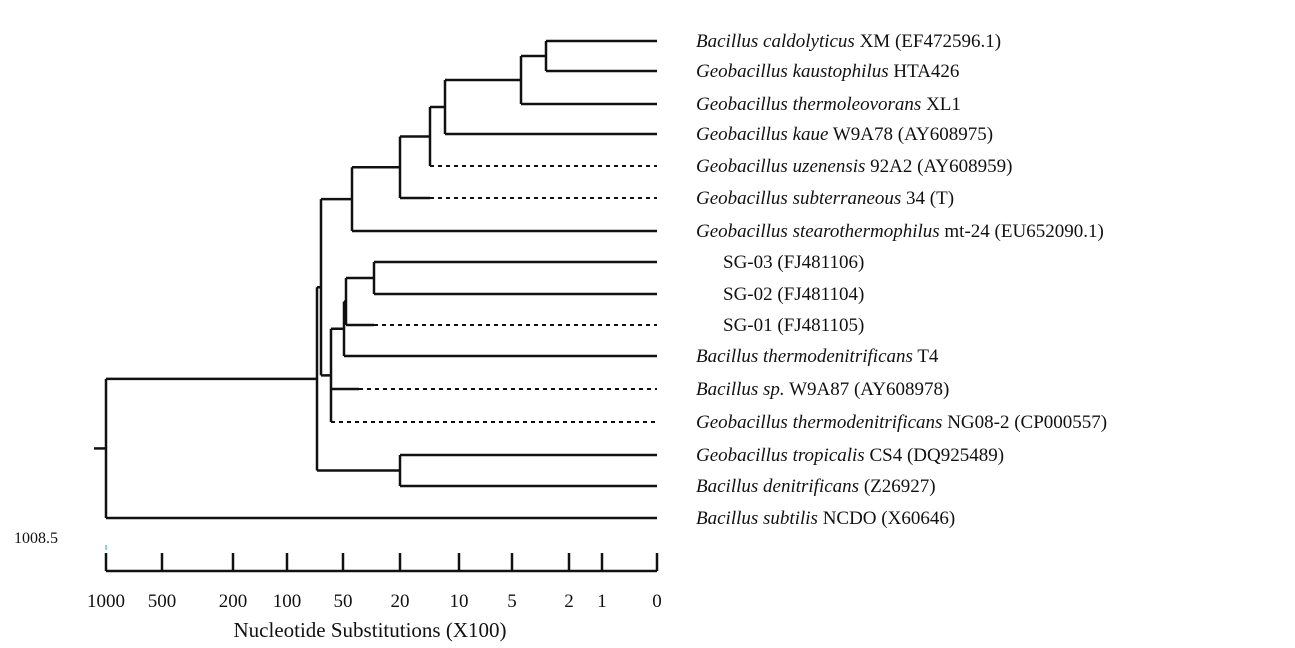 Image resolution: width=1295 pixels, height=648 pixels. I want to click on taxon-strain-accession: SG-01 (FJ481105), so click(793, 325).